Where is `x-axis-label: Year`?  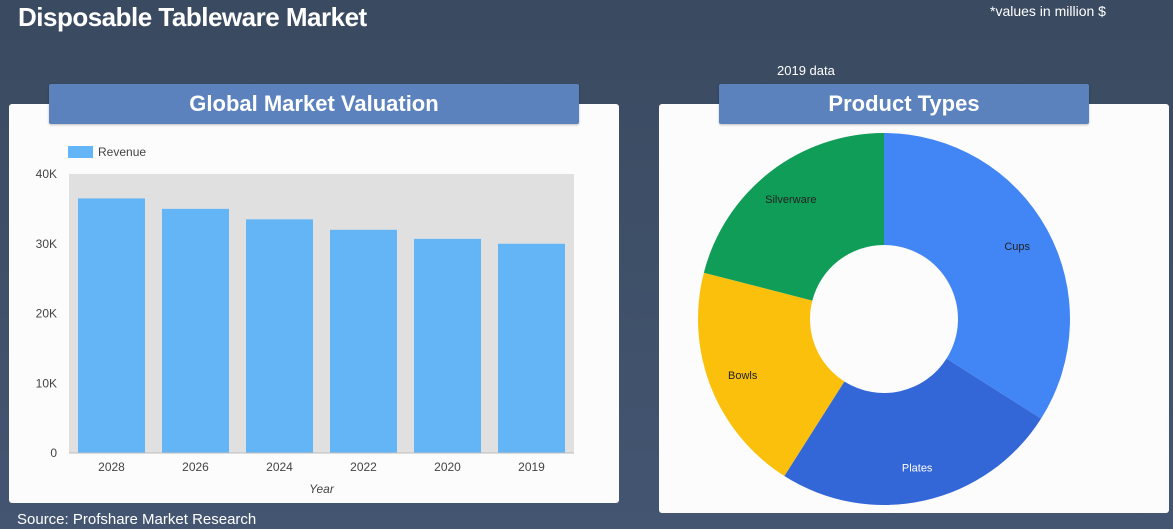 x-axis-label: Year is located at coordinates (322, 489).